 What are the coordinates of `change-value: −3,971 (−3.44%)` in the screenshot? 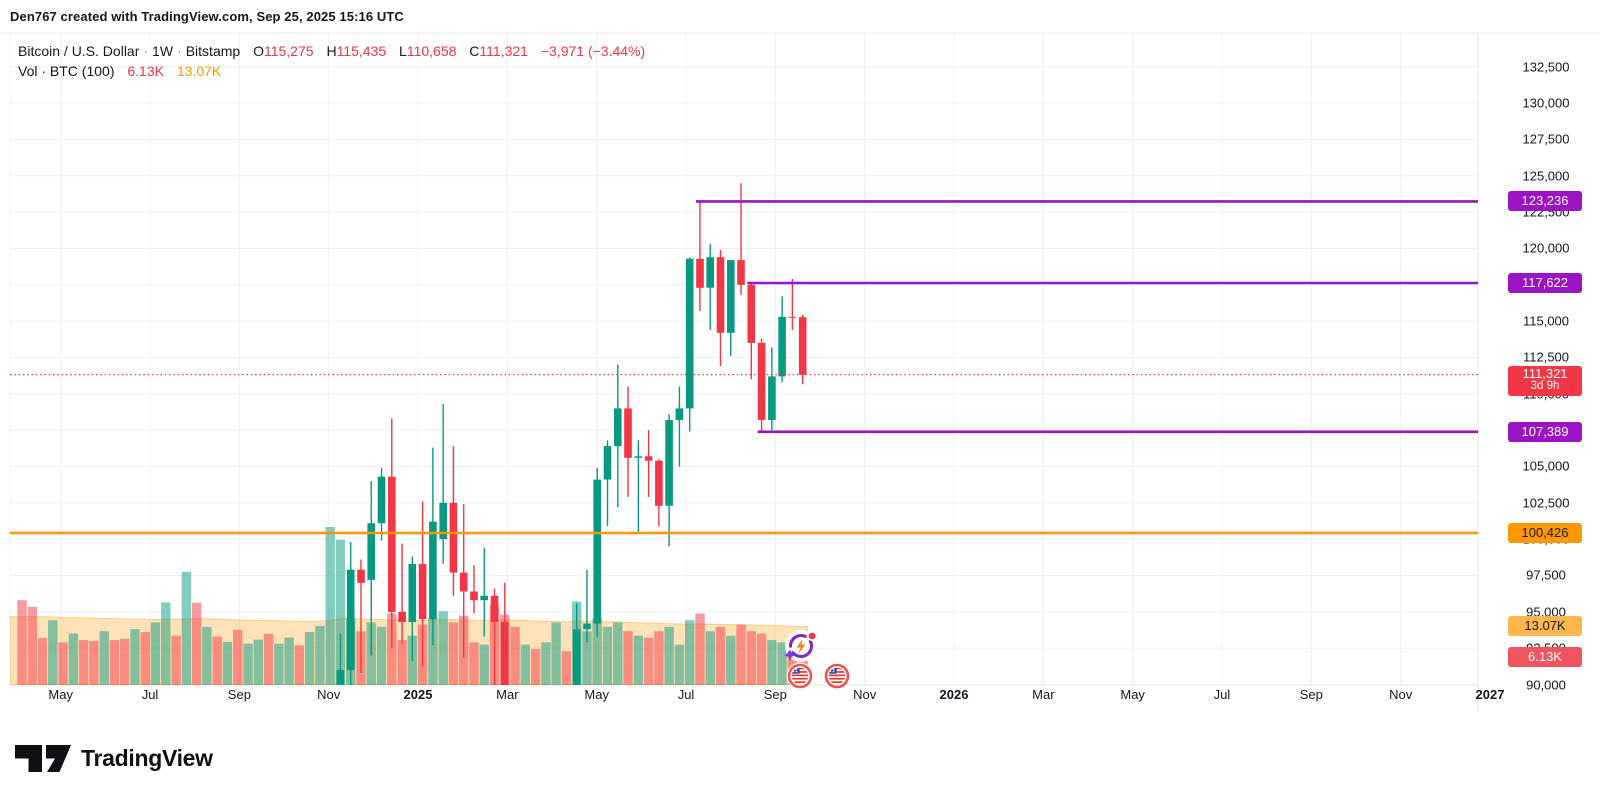 It's located at (593, 51).